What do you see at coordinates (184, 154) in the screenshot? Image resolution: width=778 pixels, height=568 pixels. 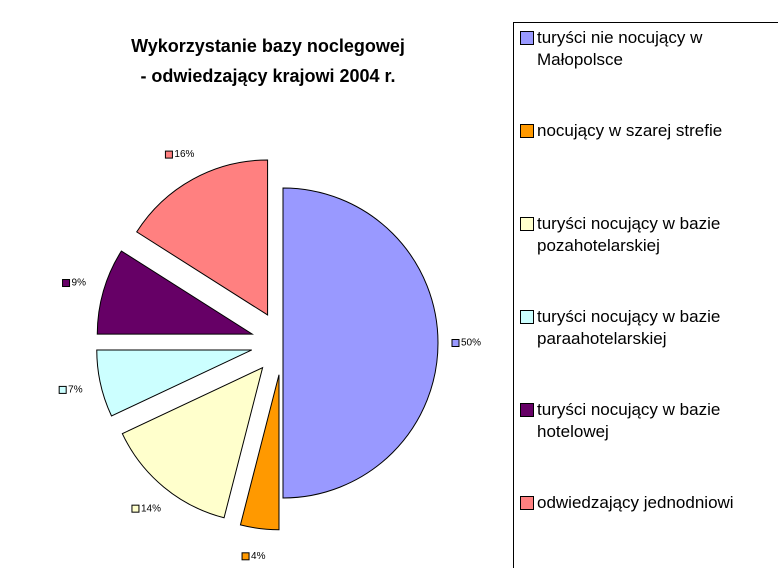 I see `data-label: 16%` at bounding box center [184, 154].